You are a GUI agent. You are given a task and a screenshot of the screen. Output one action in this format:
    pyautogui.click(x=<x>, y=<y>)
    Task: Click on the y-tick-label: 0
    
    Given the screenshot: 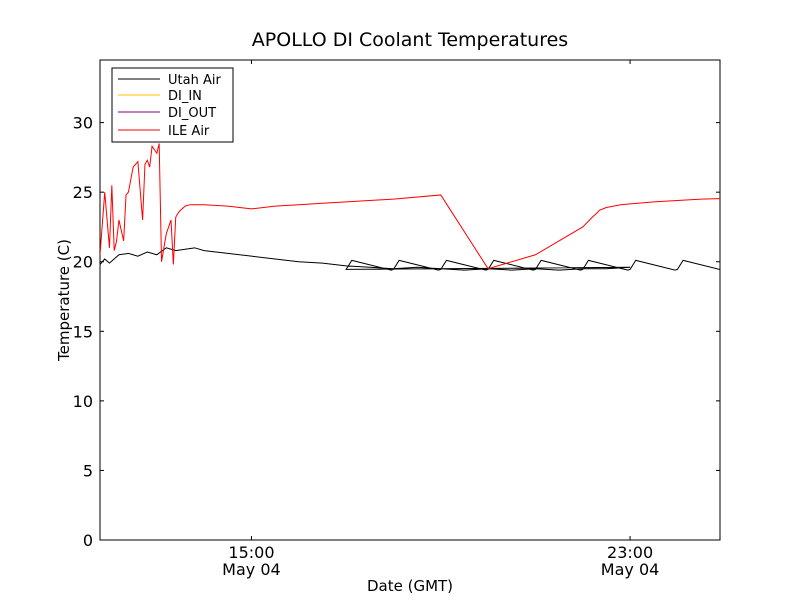 What is the action you would take?
    pyautogui.click(x=88, y=540)
    